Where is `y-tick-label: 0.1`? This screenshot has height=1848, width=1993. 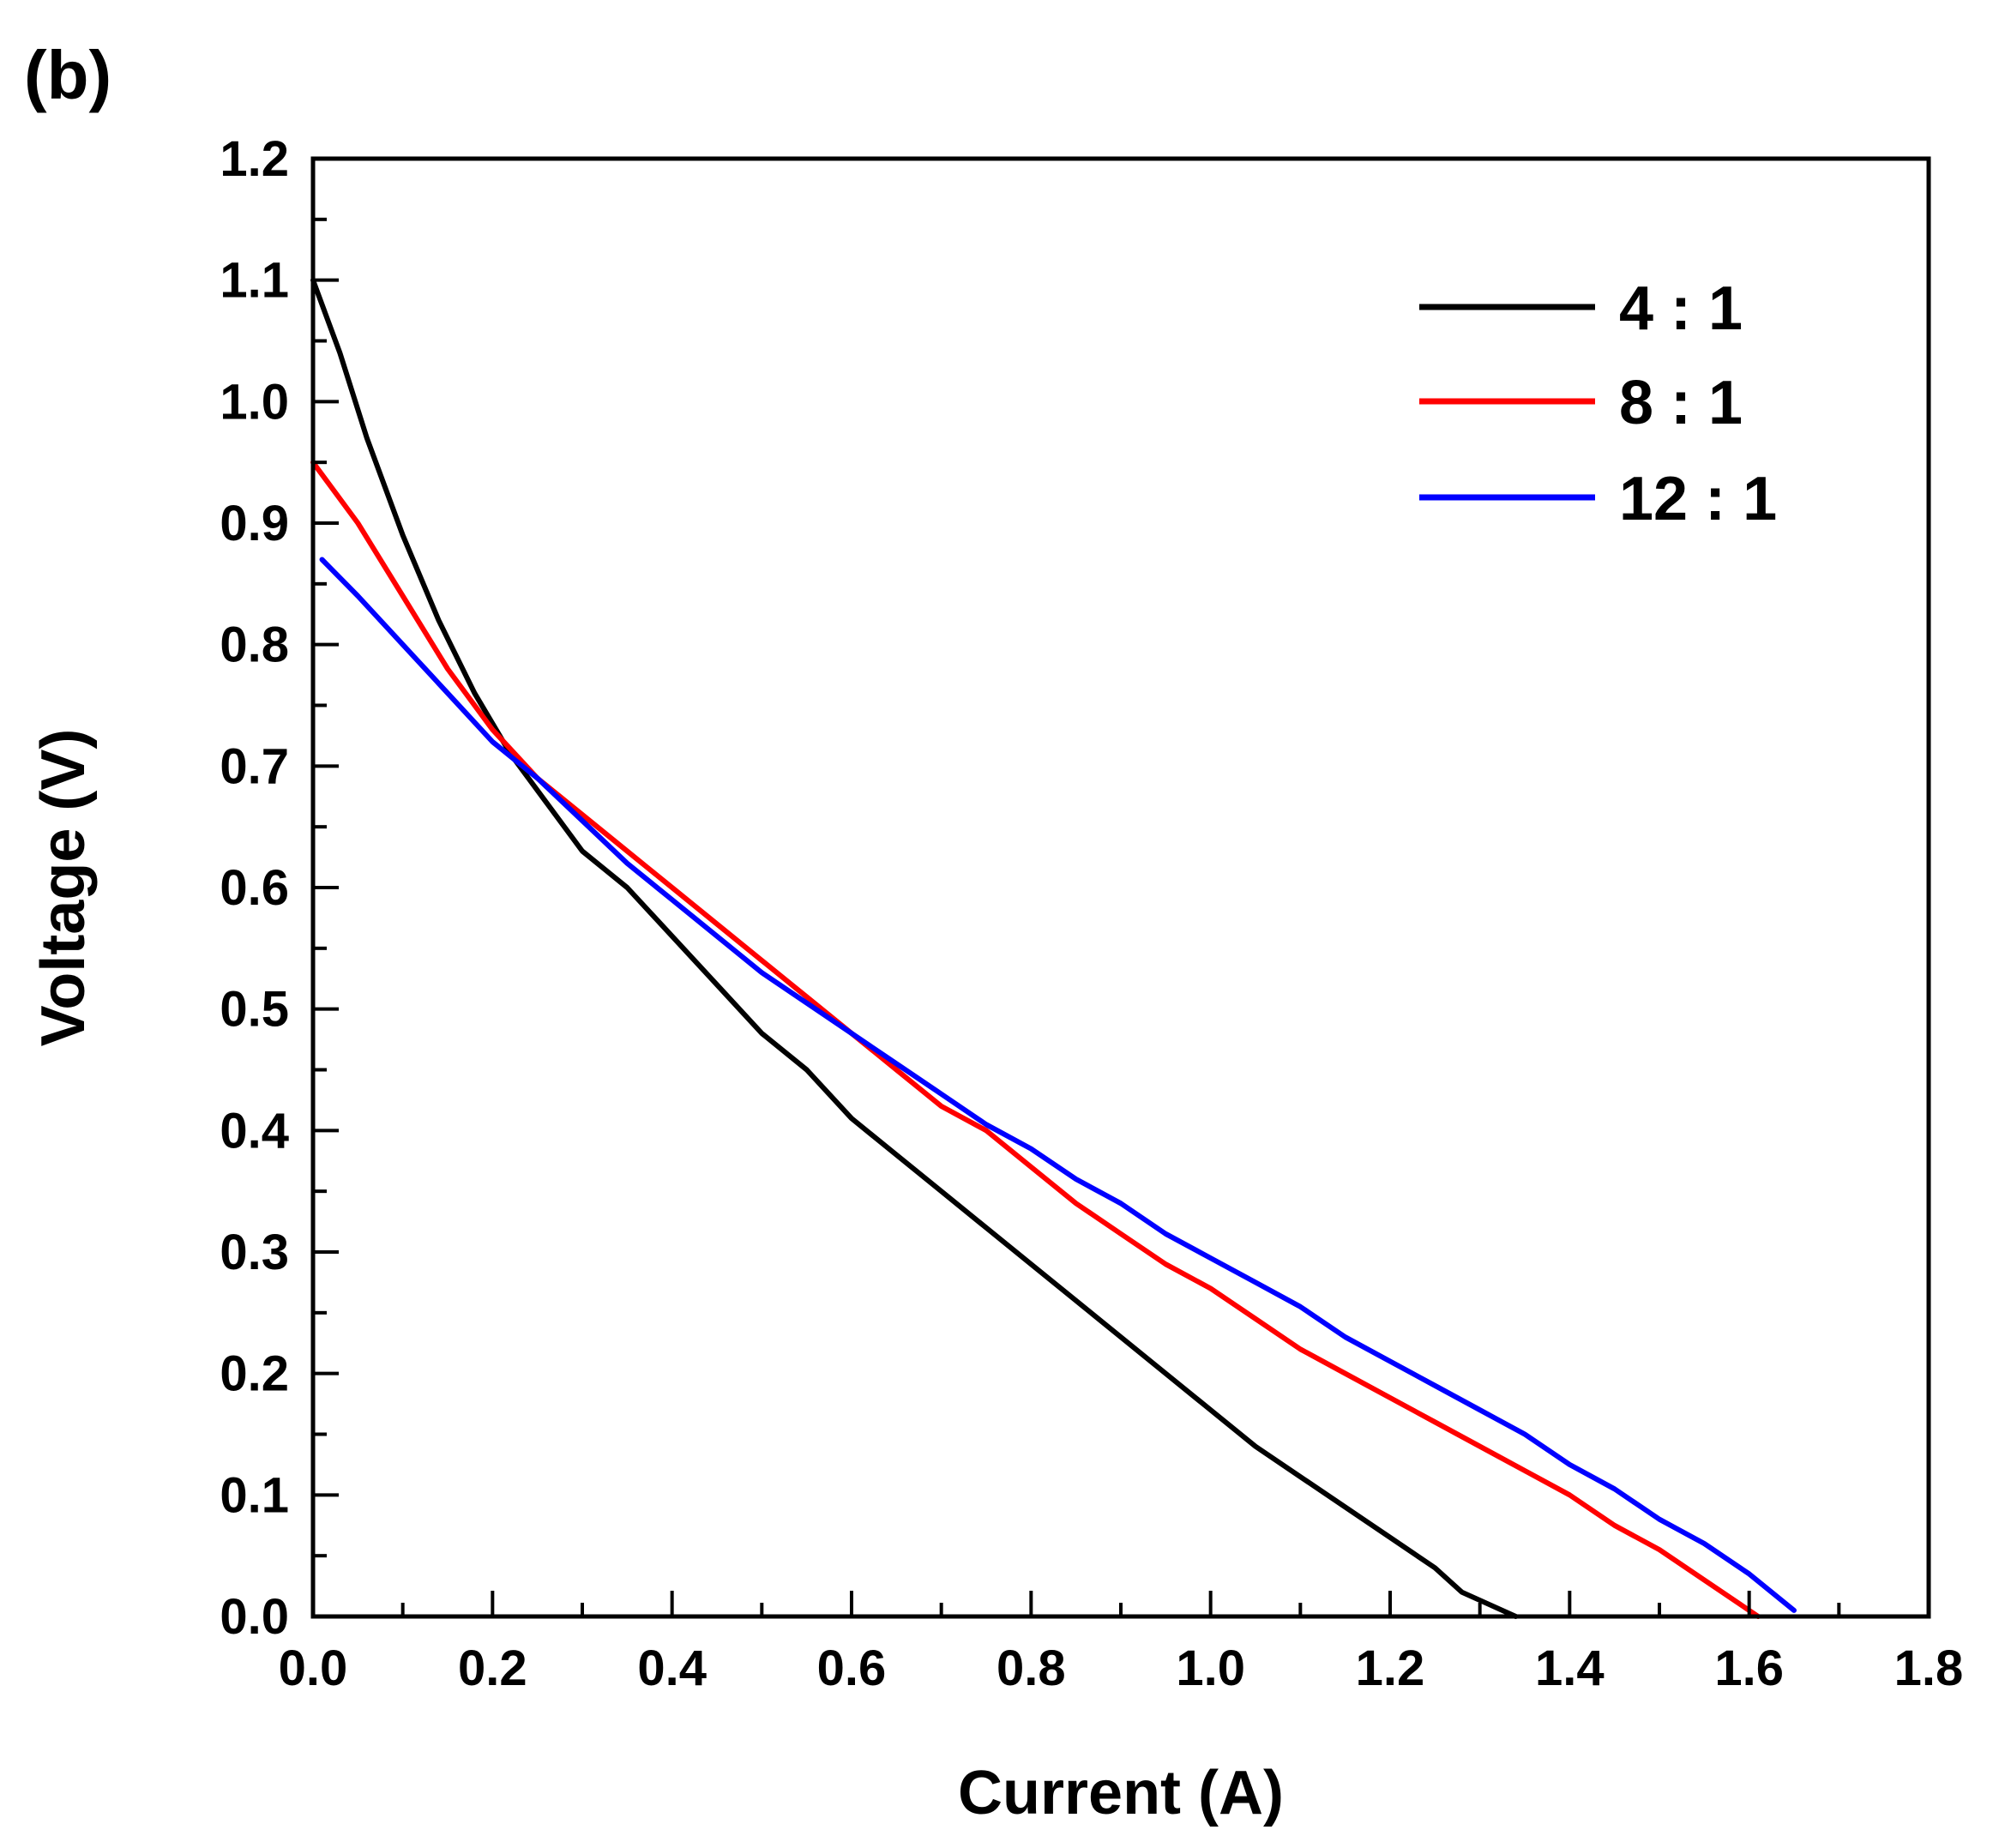
y-tick-label: 0.1 is located at coordinates (254, 1495).